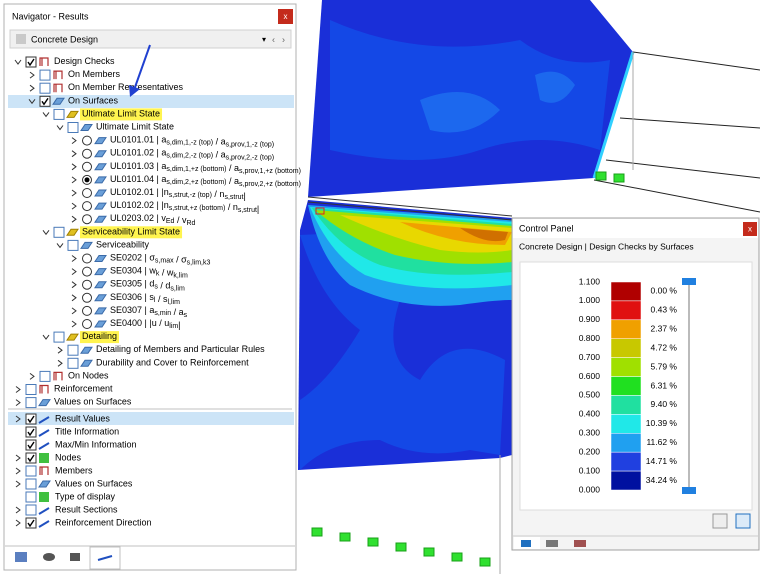  What do you see at coordinates (93, 402) in the screenshot?
I see `tree-item-label: Values on Surfaces` at bounding box center [93, 402].